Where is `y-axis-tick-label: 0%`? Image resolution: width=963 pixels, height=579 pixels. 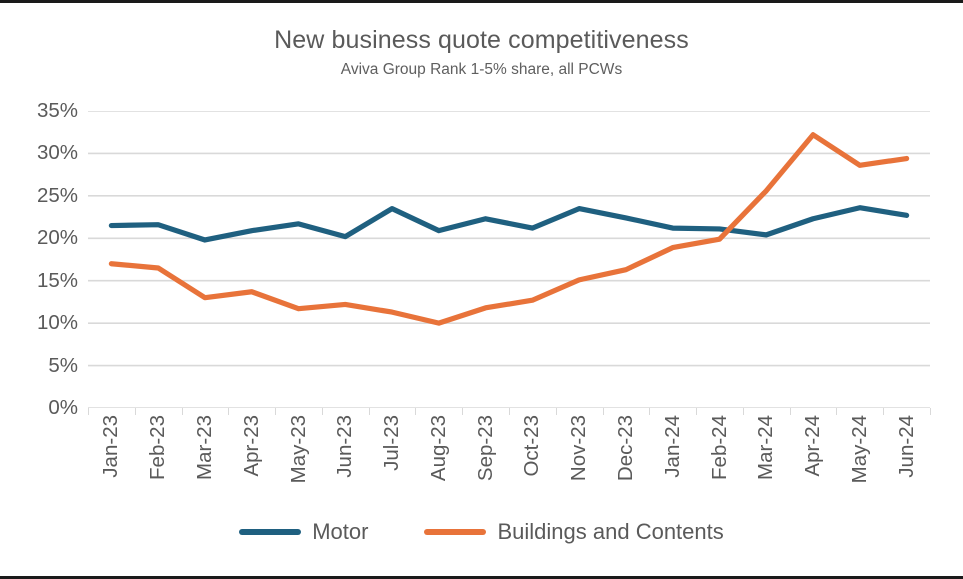
y-axis-tick-label: 0% is located at coordinates (63, 407).